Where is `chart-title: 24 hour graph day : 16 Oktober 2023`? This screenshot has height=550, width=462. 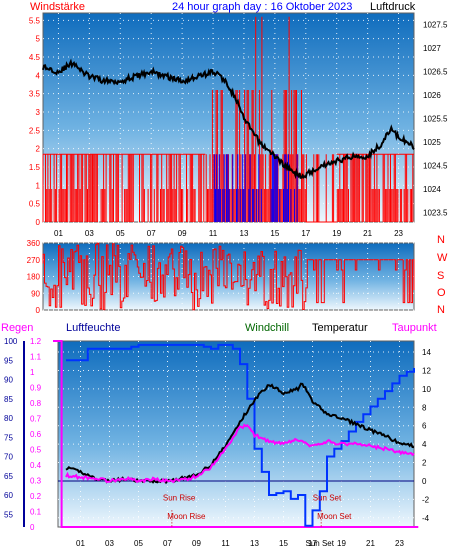 chart-title: 24 hour graph day : 16 Oktober 2023 is located at coordinates (262, 7).